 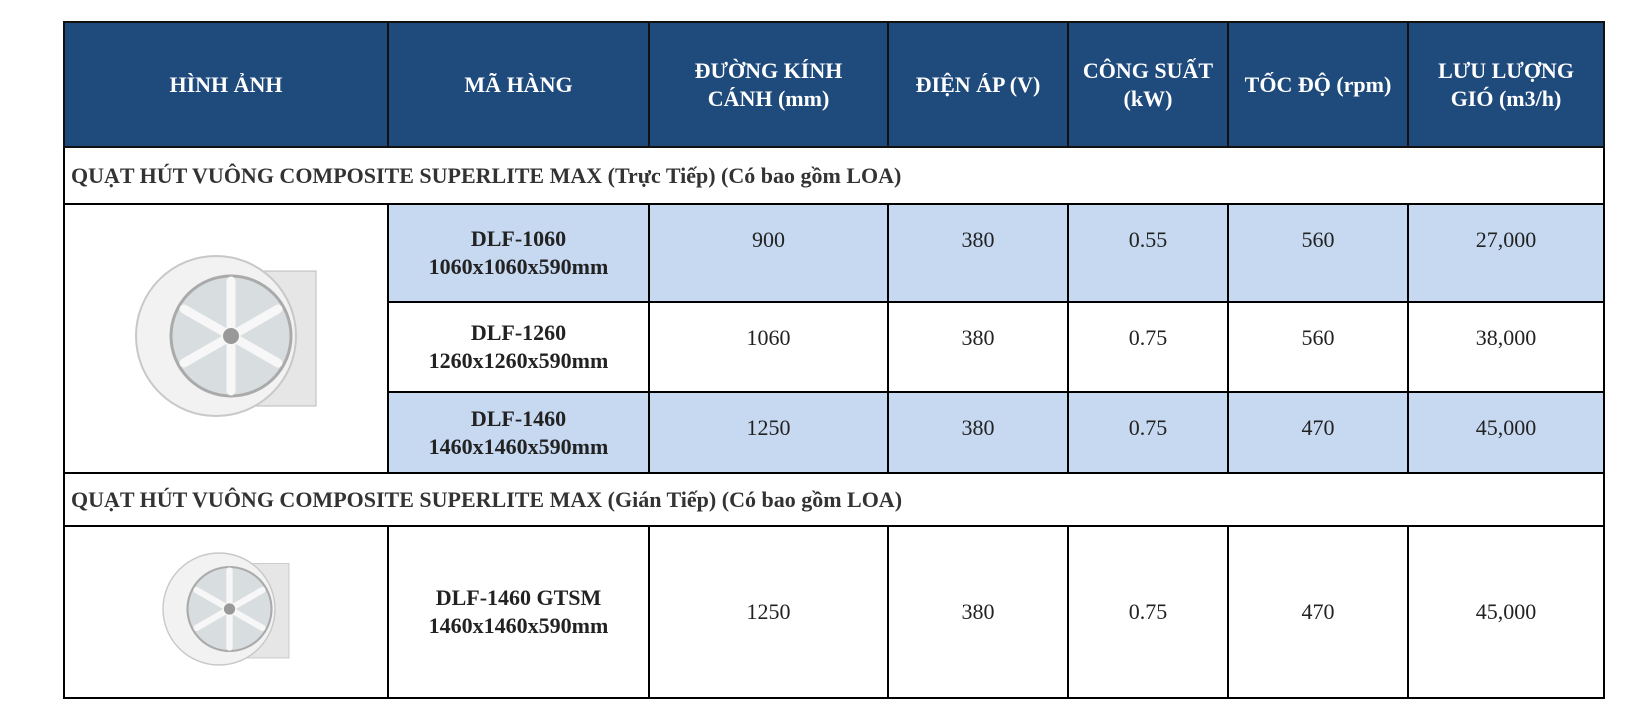 What do you see at coordinates (1506, 84) in the screenshot?
I see `header-cell: LƯU LƯỢNG GIÓ (m3/h)` at bounding box center [1506, 84].